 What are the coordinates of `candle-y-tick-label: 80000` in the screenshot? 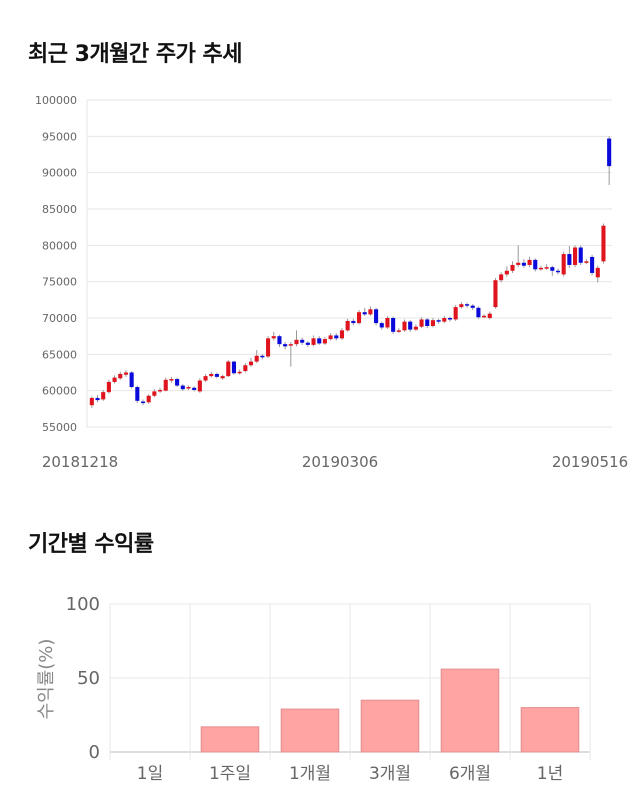 It's located at (59, 245).